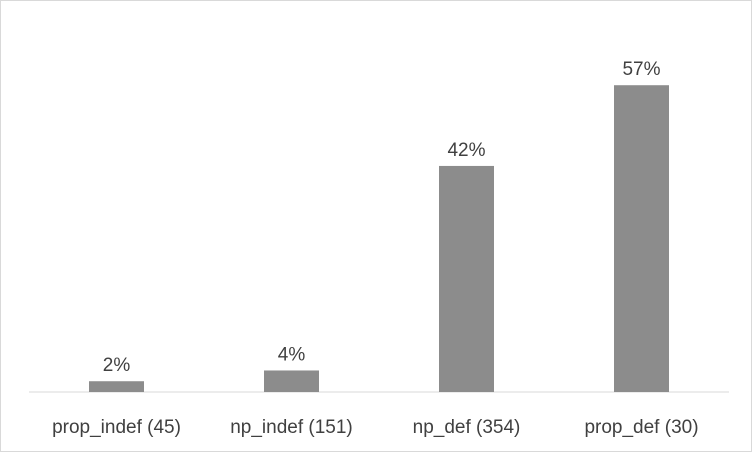  What do you see at coordinates (467, 427) in the screenshot?
I see `x-tick-label-3: np_def (354)` at bounding box center [467, 427].